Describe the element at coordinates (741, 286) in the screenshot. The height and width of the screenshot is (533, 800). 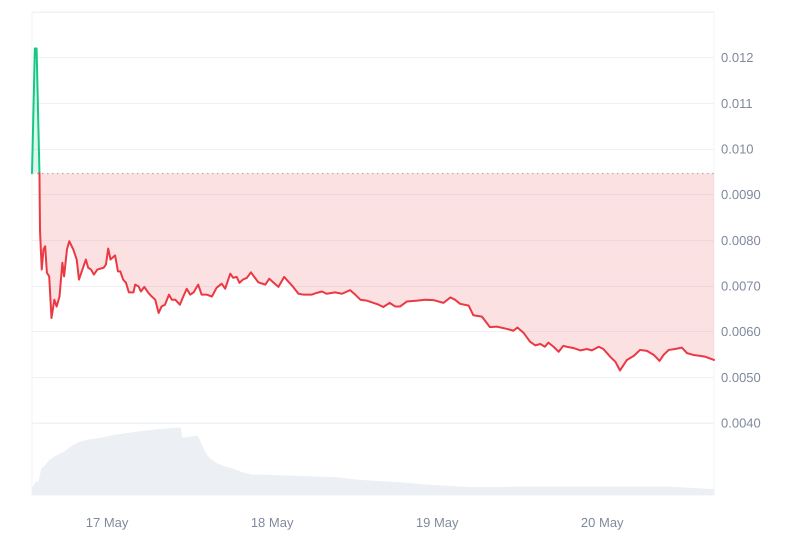
I see `y-tick-label: 0.0070` at that location.